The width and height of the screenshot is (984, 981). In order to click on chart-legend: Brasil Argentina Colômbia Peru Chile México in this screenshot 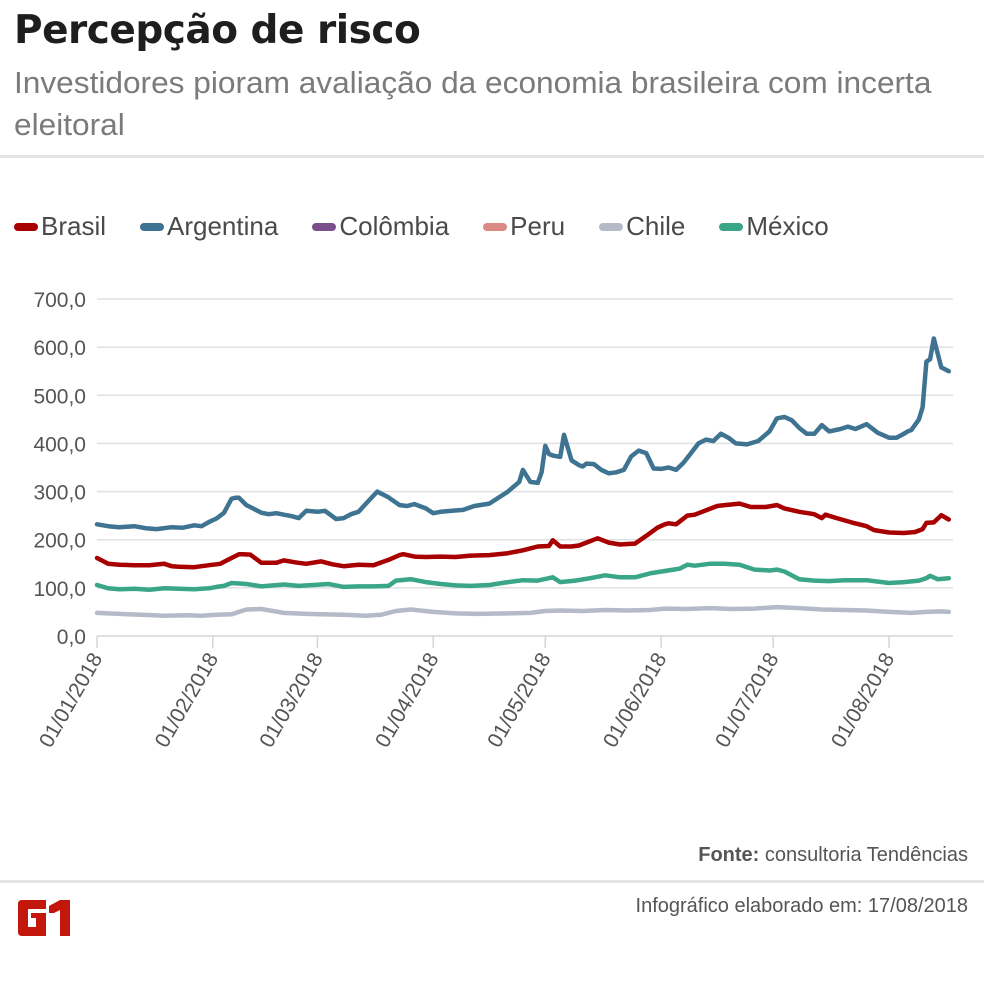, I will do `click(438, 226)`.